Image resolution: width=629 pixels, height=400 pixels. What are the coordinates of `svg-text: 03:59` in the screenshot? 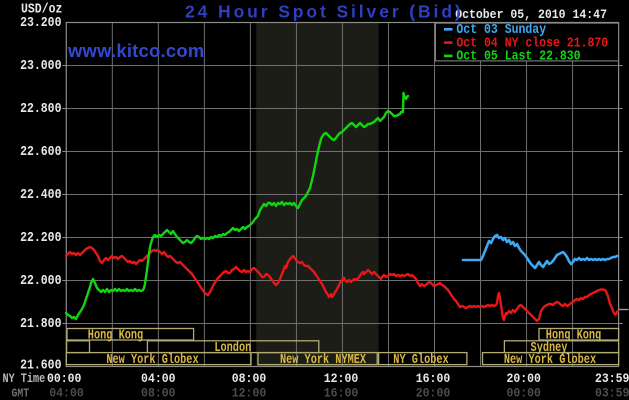 It's located at (612, 393).